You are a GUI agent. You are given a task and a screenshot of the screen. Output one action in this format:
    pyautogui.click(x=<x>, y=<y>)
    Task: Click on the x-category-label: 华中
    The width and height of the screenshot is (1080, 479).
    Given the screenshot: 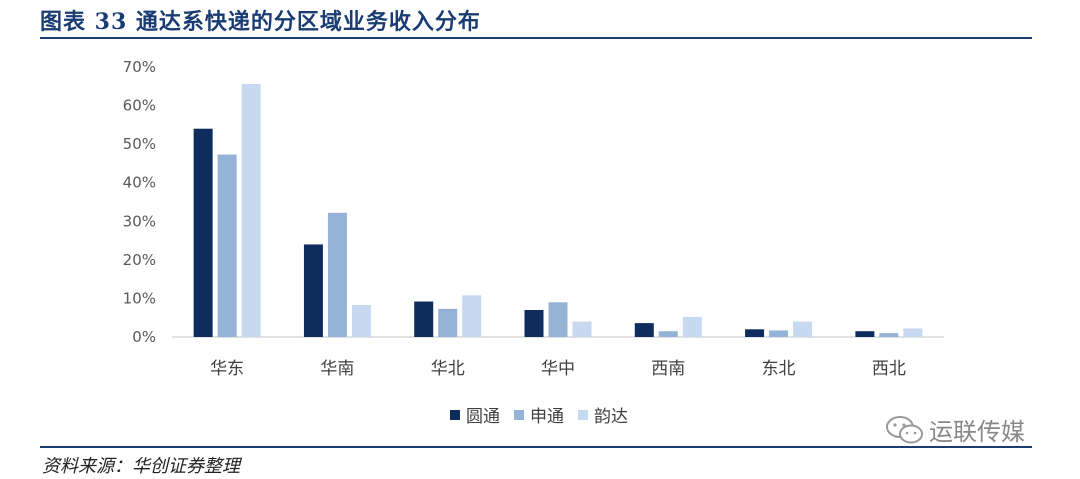 What is the action you would take?
    pyautogui.click(x=558, y=369)
    